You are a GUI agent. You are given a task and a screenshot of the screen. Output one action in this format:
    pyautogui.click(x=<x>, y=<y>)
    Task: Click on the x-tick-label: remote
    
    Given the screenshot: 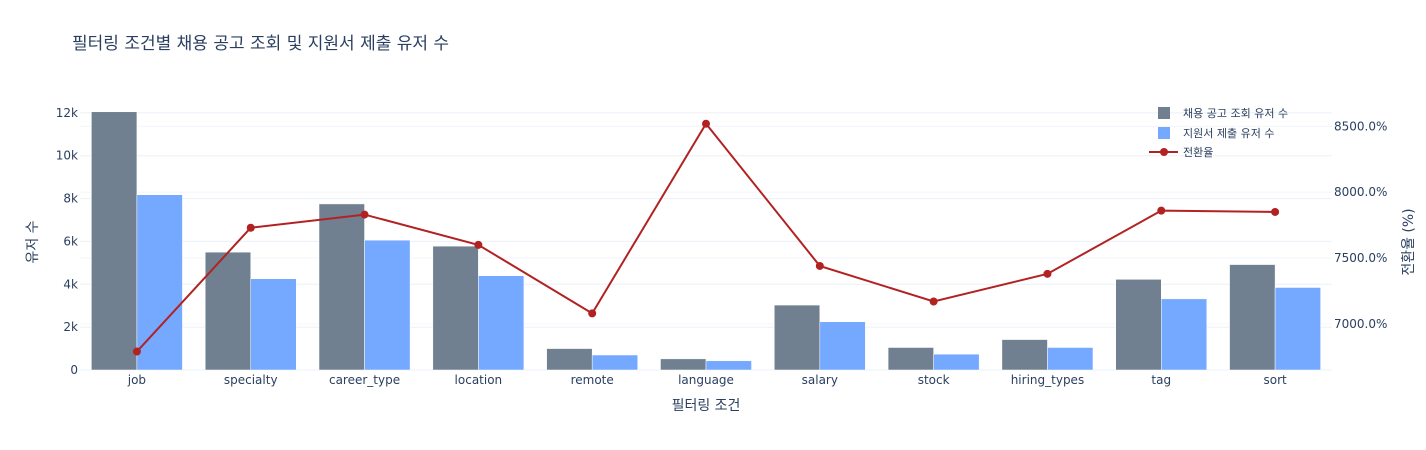 What is the action you would take?
    pyautogui.click(x=592, y=380)
    